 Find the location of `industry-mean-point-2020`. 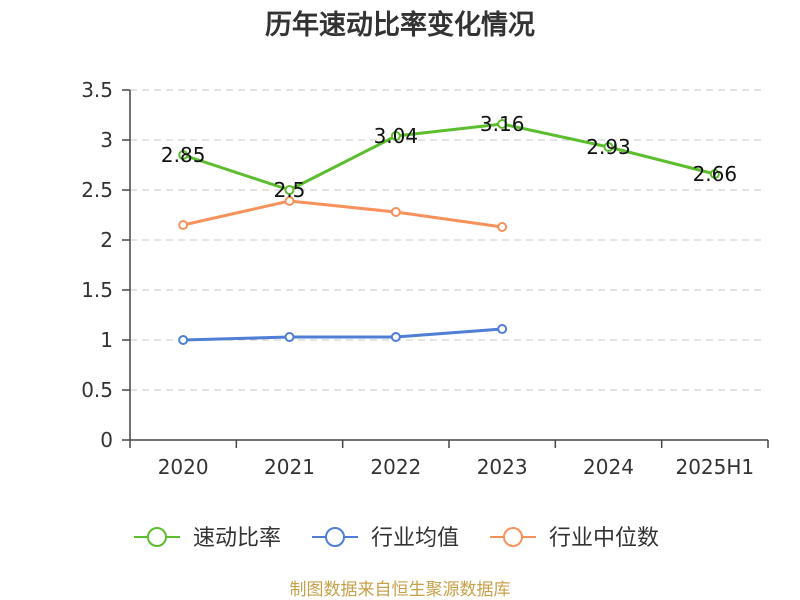

industry-mean-point-2020 is located at coordinates (183, 340).